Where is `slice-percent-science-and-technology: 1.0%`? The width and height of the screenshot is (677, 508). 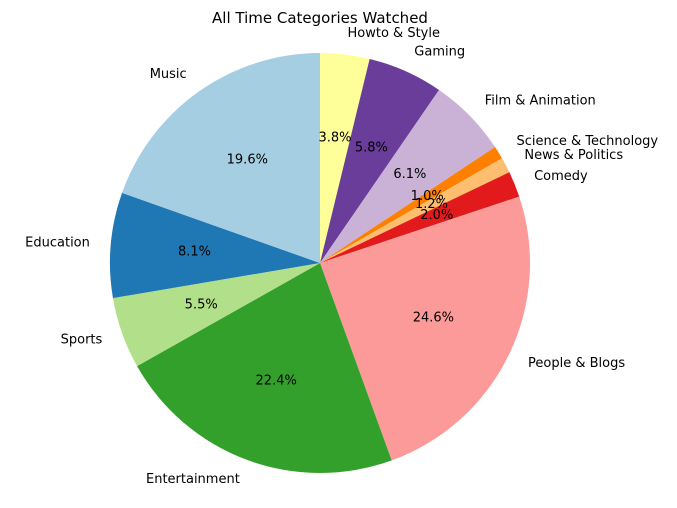
slice-percent-science-and-technology: 1.0% is located at coordinates (427, 196).